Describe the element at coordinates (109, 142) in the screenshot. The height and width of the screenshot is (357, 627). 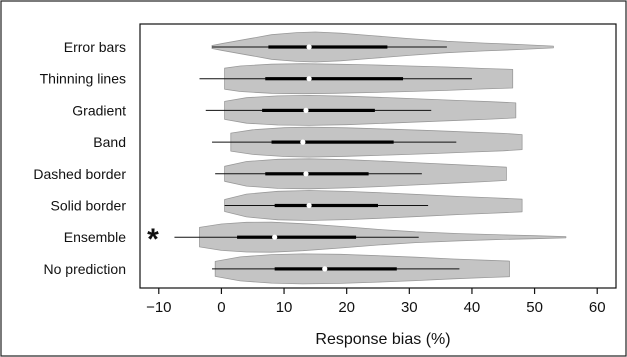
I see `category-label-band: Band` at that location.